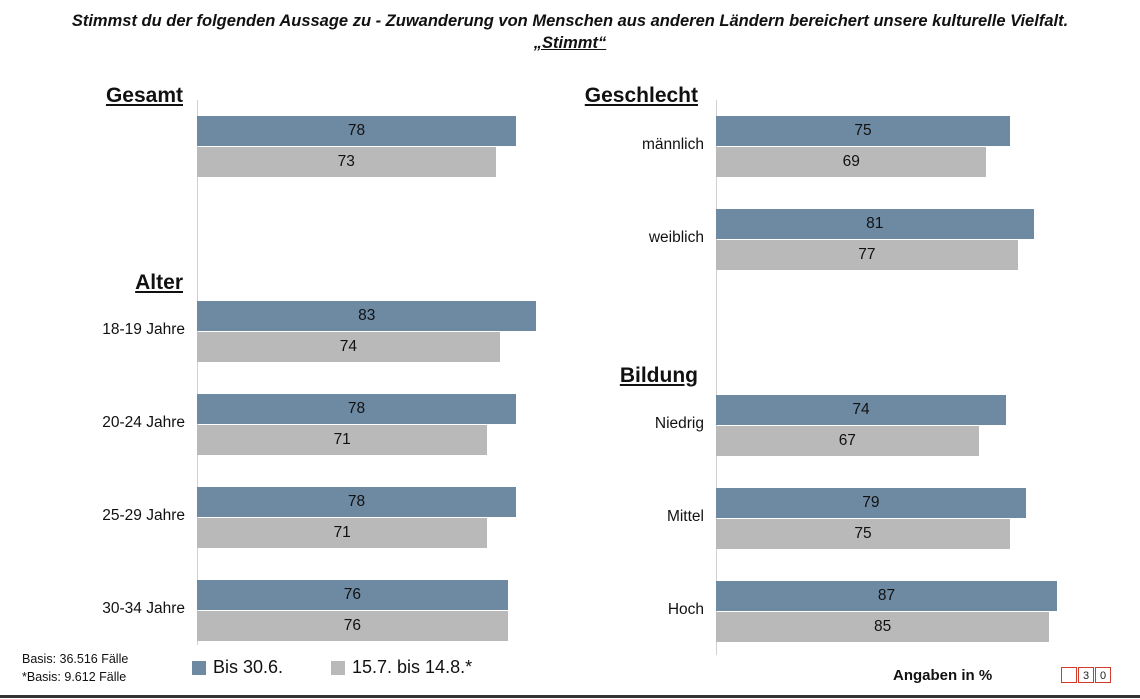  Describe the element at coordinates (1103, 675) in the screenshot. I see `badge-digit: 0` at that location.